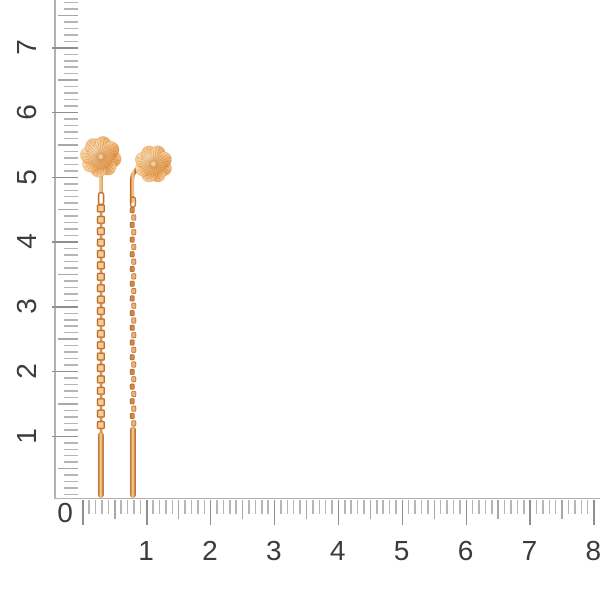 This screenshot has height=600, width=600. What do you see at coordinates (327, 498) in the screenshot?
I see `horizontal-ruler-baseline` at bounding box center [327, 498].